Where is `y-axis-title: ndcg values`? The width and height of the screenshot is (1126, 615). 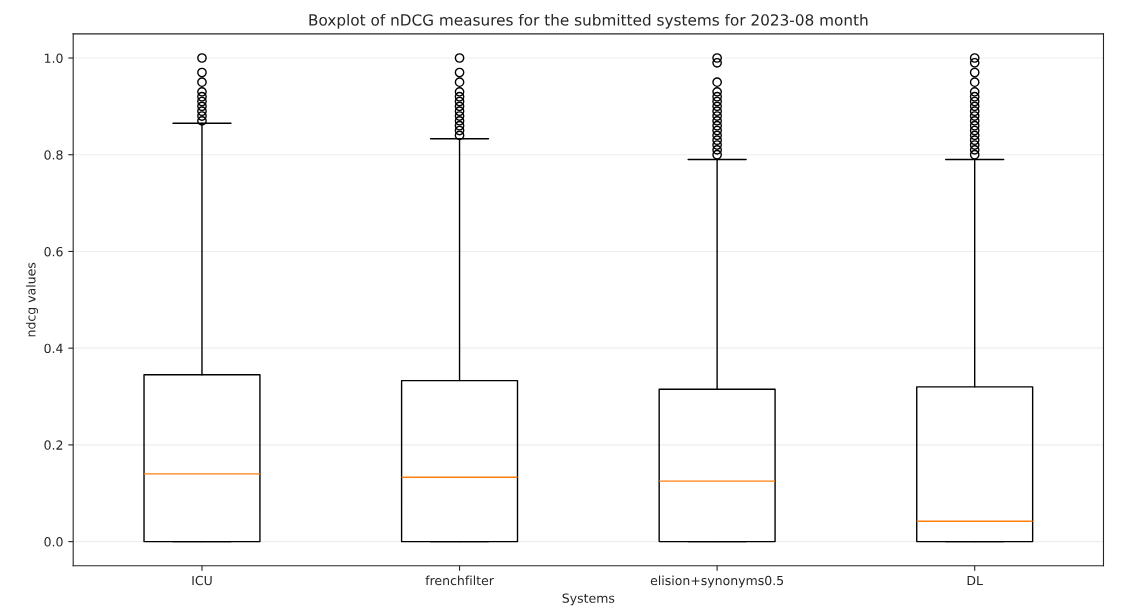
y-axis-title: ndcg values is located at coordinates (32, 299).